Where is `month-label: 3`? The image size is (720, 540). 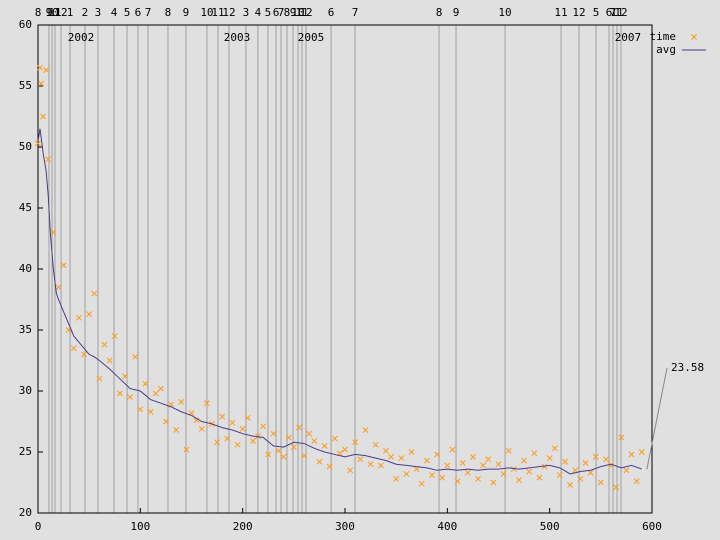 month-label: 3 is located at coordinates (98, 12).